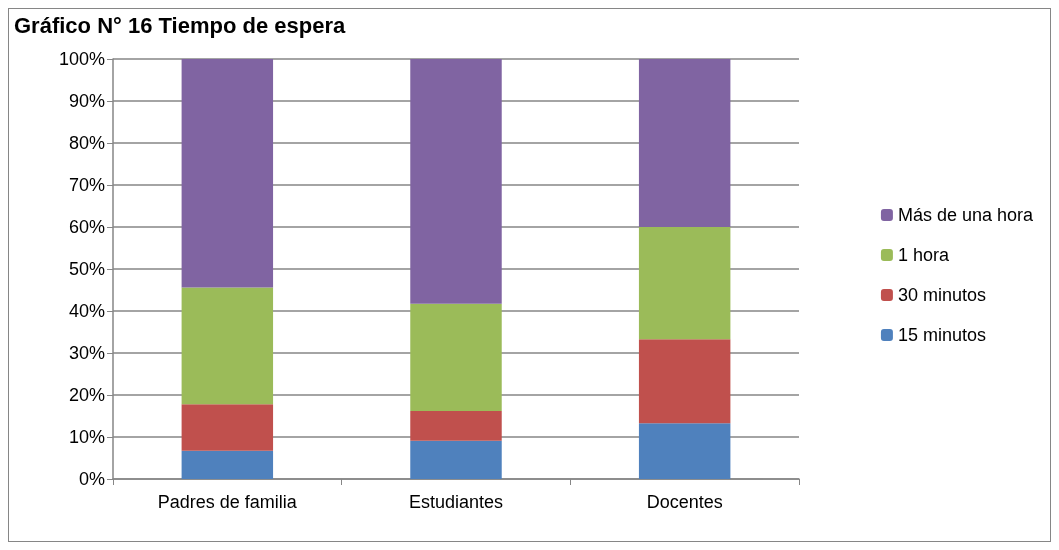 Image resolution: width=1059 pixels, height=550 pixels. What do you see at coordinates (91, 479) in the screenshot?
I see `y-tick-label: 0%` at bounding box center [91, 479].